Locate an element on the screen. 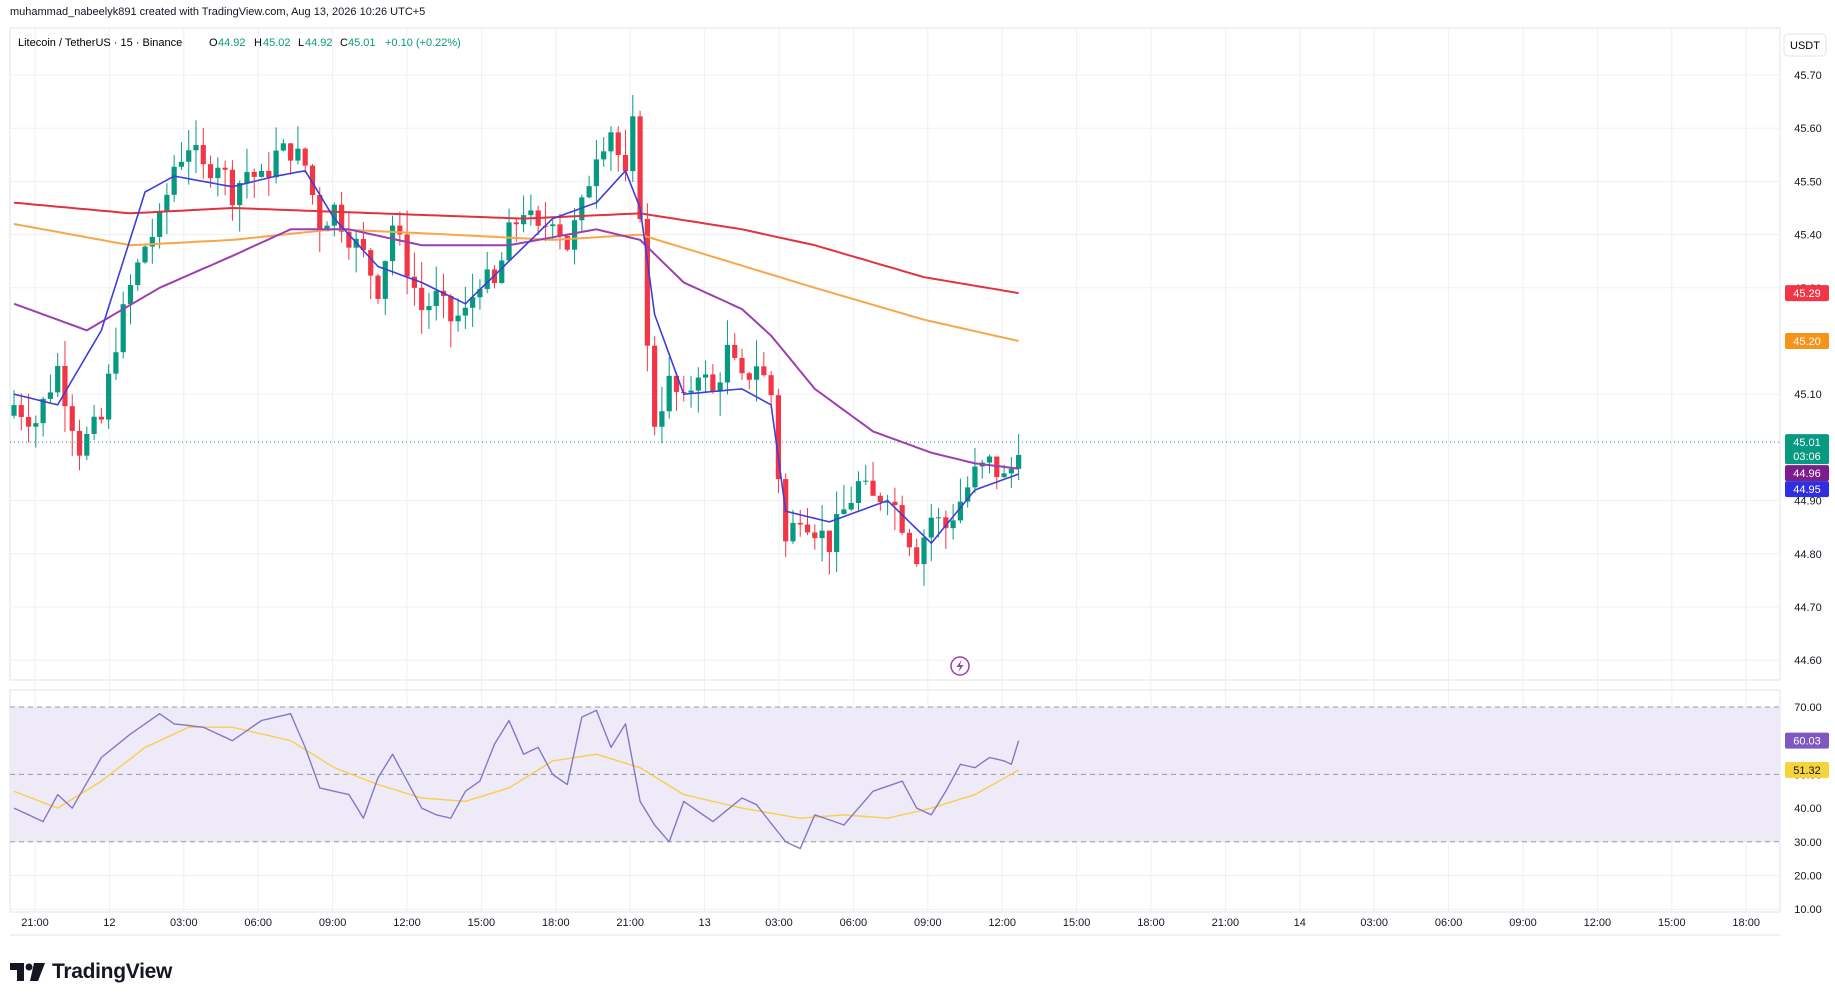 This screenshot has height=997, width=1835. legend-close-value: 45.01 is located at coordinates (362, 43).